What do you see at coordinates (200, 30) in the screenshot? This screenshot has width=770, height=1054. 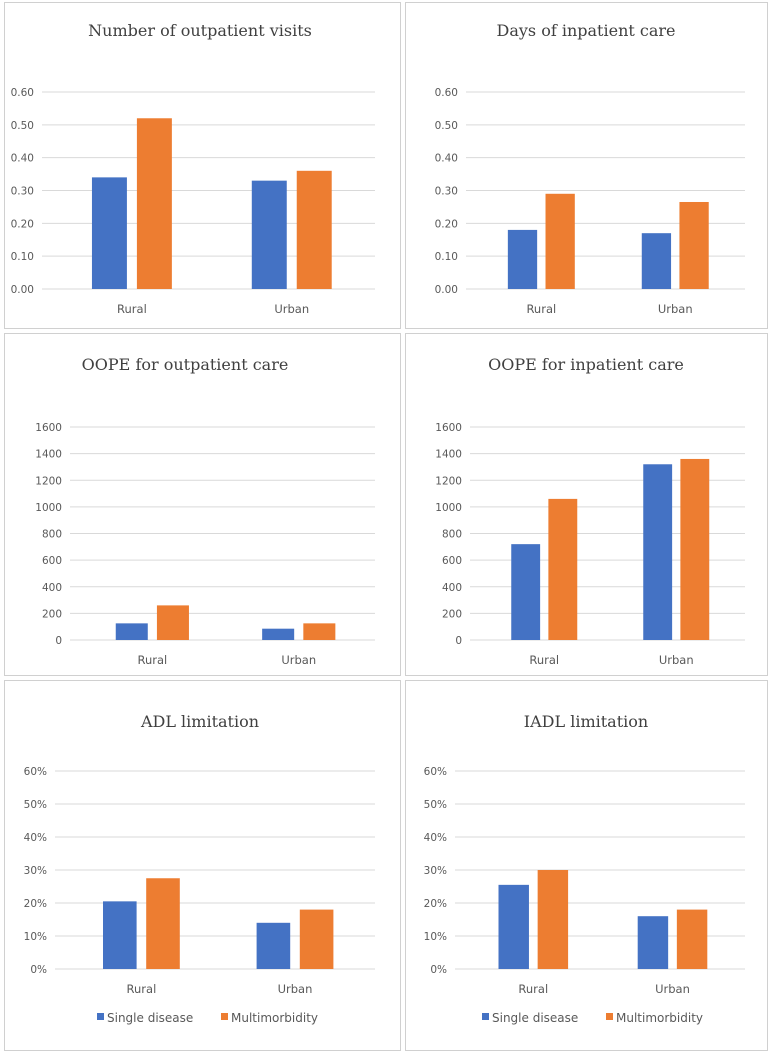 I see `chart-title: Number of outpatient visits` at bounding box center [200, 30].